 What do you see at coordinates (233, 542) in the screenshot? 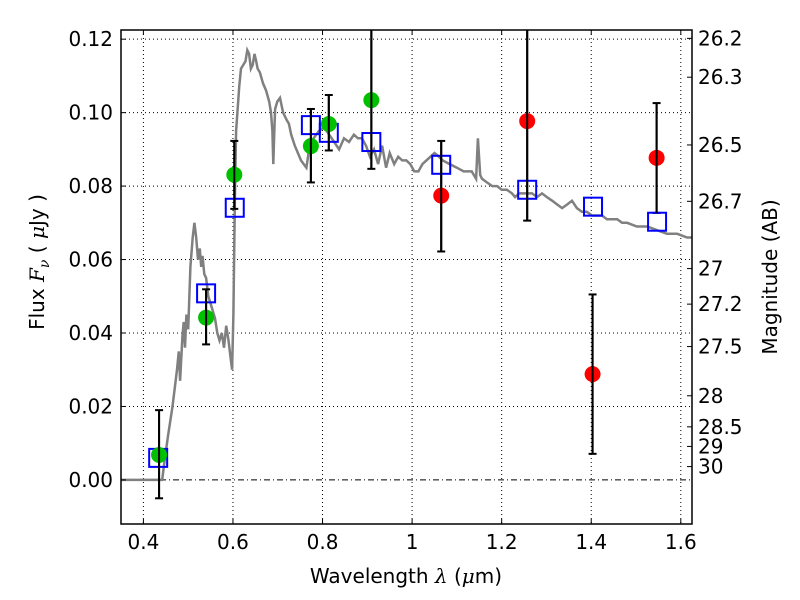
I see `x-tick-label: 0.6` at bounding box center [233, 542].